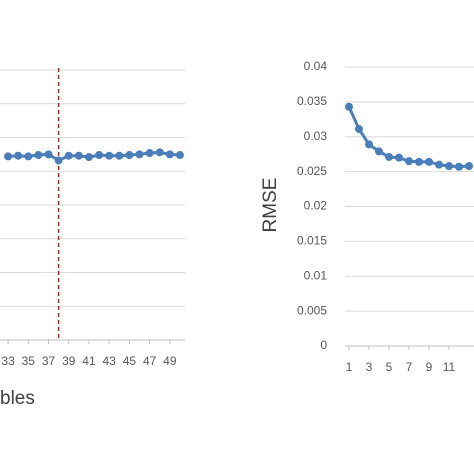 This screenshot has height=474, width=474. I want to click on y-tick-label: 0.04, so click(316, 66).